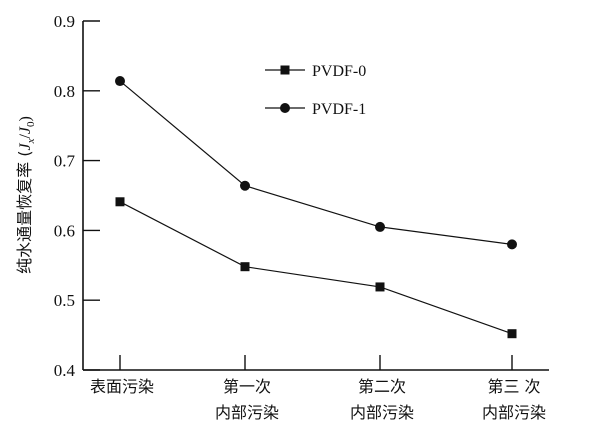 The width and height of the screenshot is (611, 436). What do you see at coordinates (285, 108) in the screenshot?
I see `legend-marker-circle` at bounding box center [285, 108].